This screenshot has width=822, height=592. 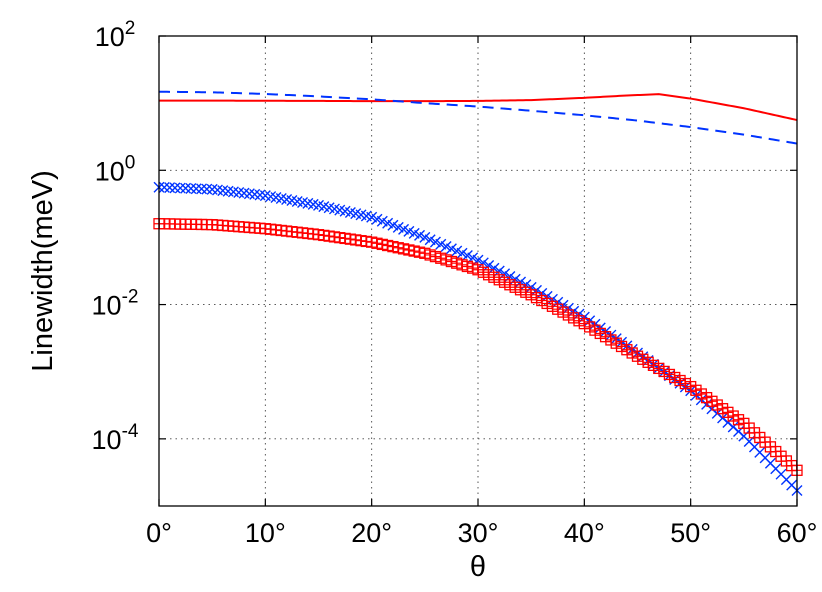 I want to click on x-axis-label: θ, so click(x=478, y=567).